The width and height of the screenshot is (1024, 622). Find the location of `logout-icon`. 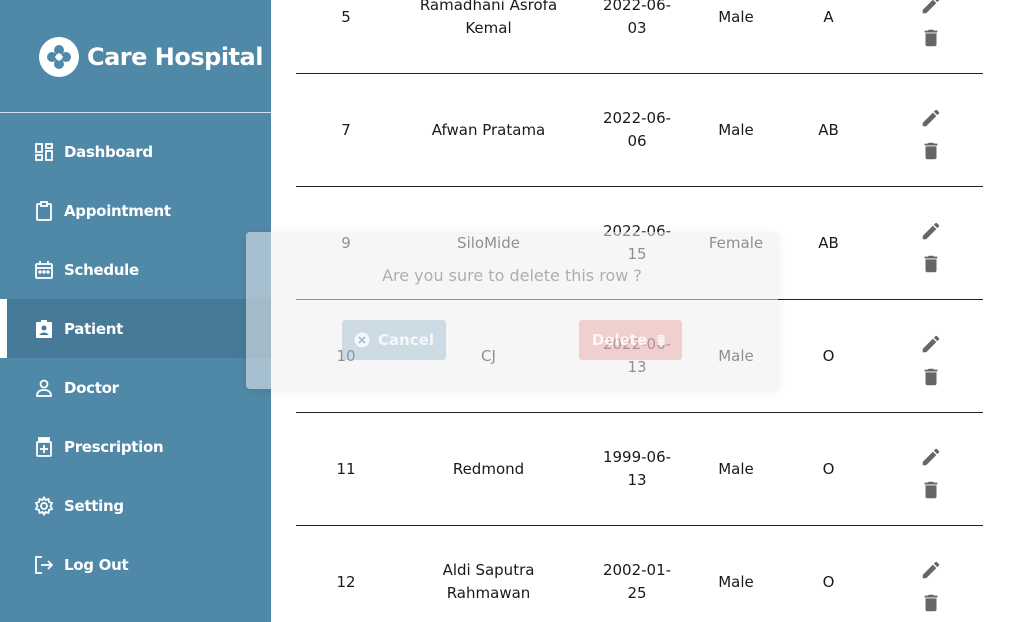

logout-icon is located at coordinates (44, 565).